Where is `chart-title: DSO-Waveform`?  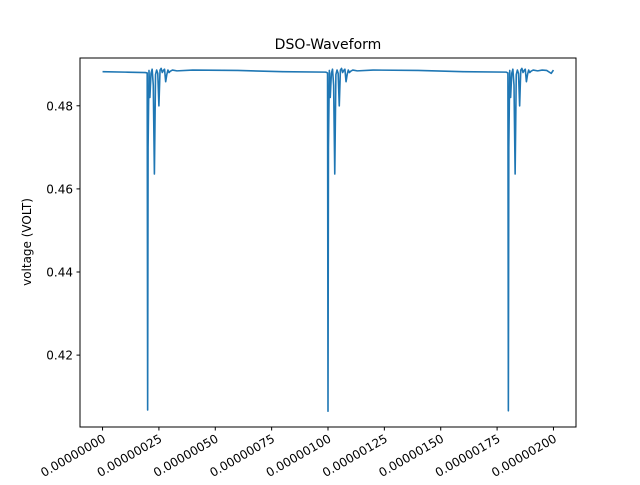
chart-title: DSO-Waveform is located at coordinates (328, 45).